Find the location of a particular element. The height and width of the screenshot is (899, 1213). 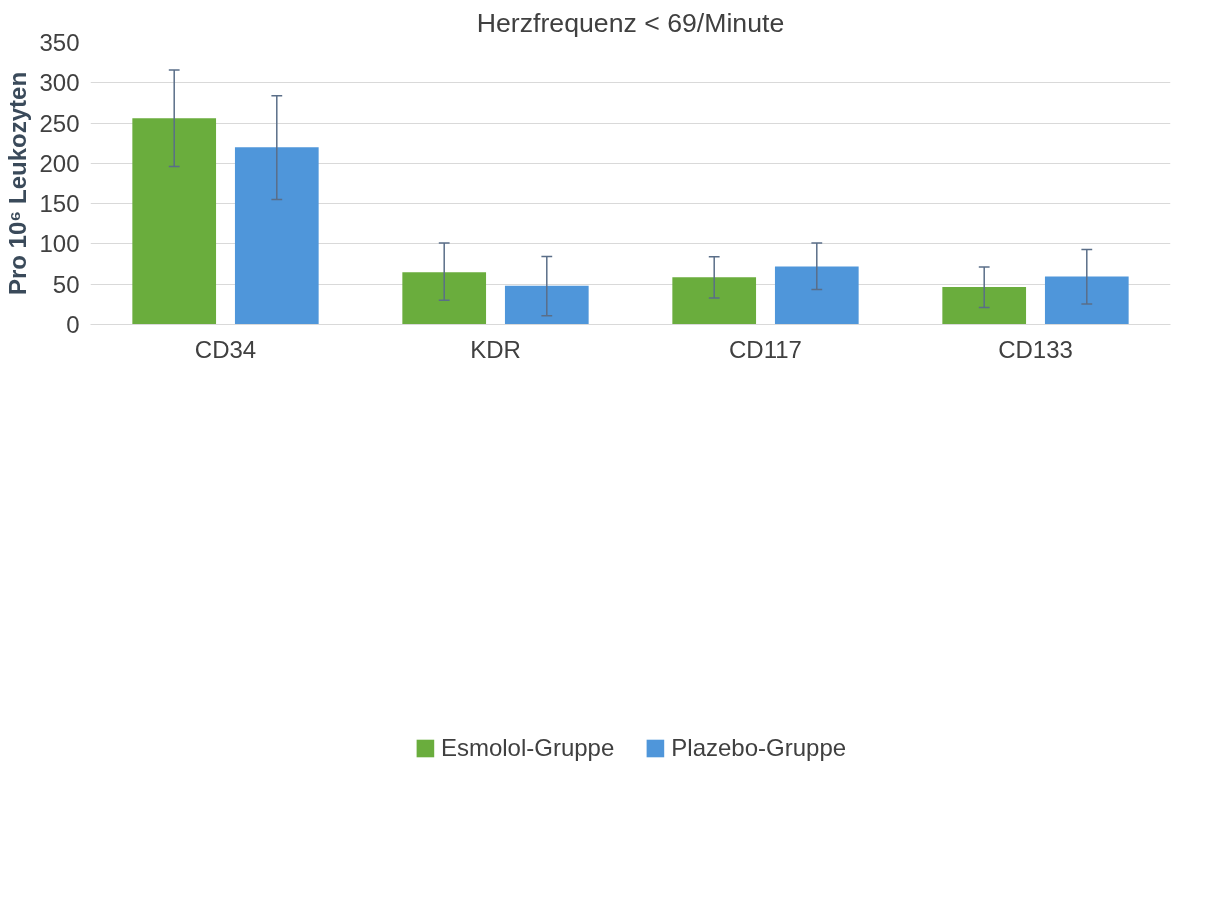

legend-label: Esmolol-Gruppe is located at coordinates (527, 748).